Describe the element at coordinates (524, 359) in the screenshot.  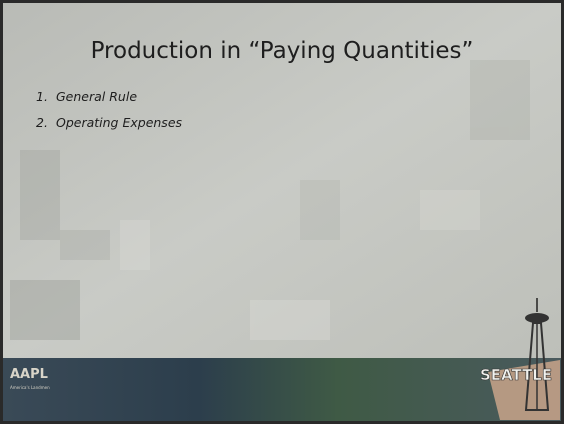
I see `space-needle` at that location.